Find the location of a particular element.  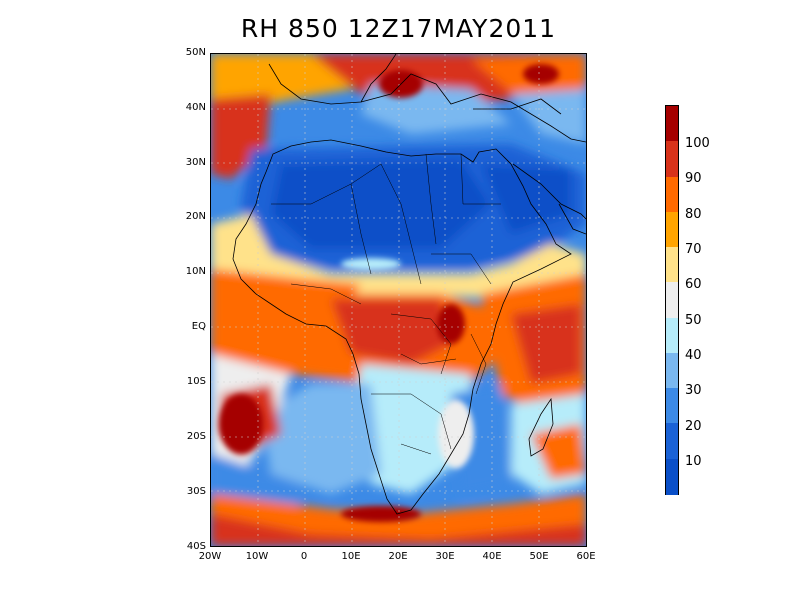

lat-tick-label: 20S is located at coordinates (196, 436).